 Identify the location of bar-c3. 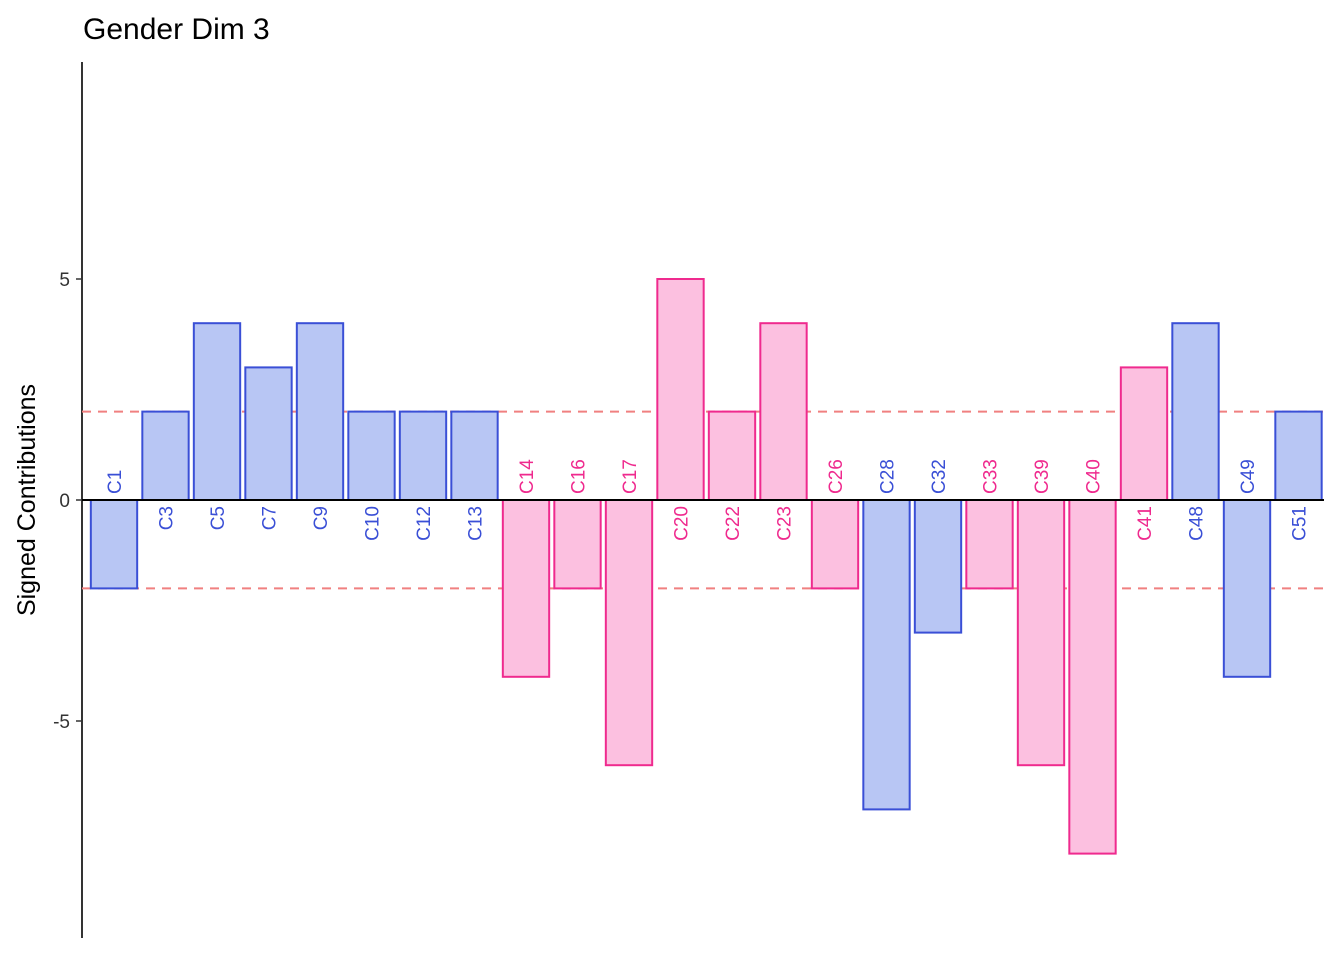
(165, 456).